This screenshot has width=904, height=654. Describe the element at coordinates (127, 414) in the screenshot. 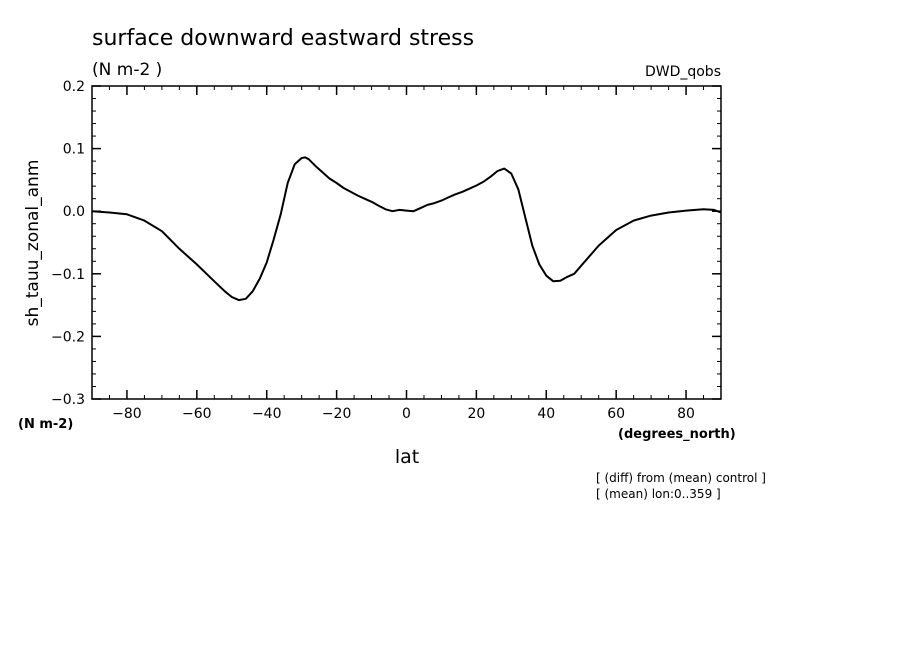

I see `x-tick-label: −80` at that location.